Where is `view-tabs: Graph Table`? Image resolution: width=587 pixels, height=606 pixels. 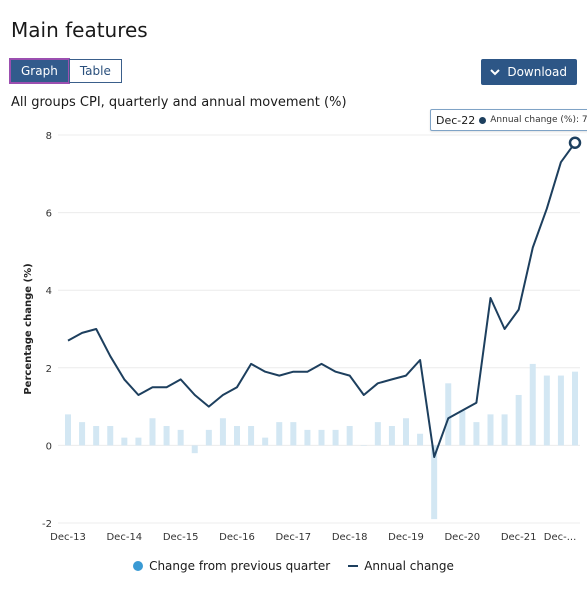 view-tabs: Graph Table is located at coordinates (65, 71).